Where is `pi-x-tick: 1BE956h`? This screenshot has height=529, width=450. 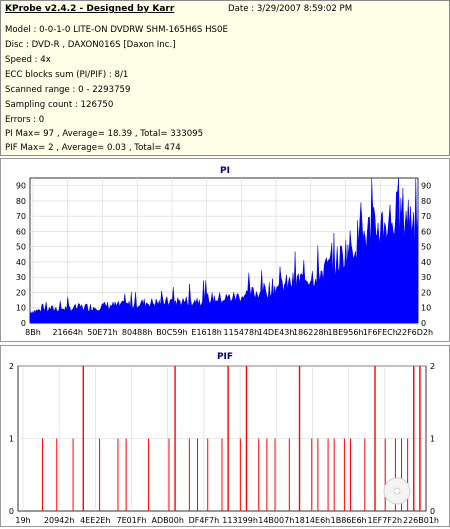 pi-x-tick: 1BE956h is located at coordinates (346, 332).